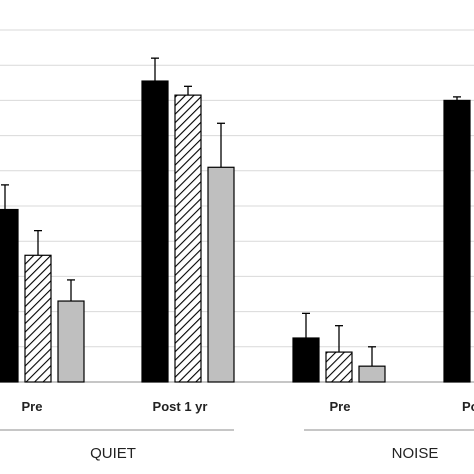  Describe the element at coordinates (457, 98) in the screenshot. I see `error-bar-series1-cat4` at that location.